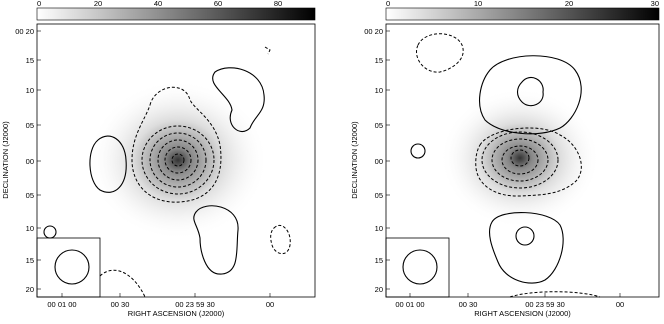 This screenshot has height=324, width=664. Describe the element at coordinates (218, 4) in the screenshot. I see `colorbar-tick-label: 60` at that location.